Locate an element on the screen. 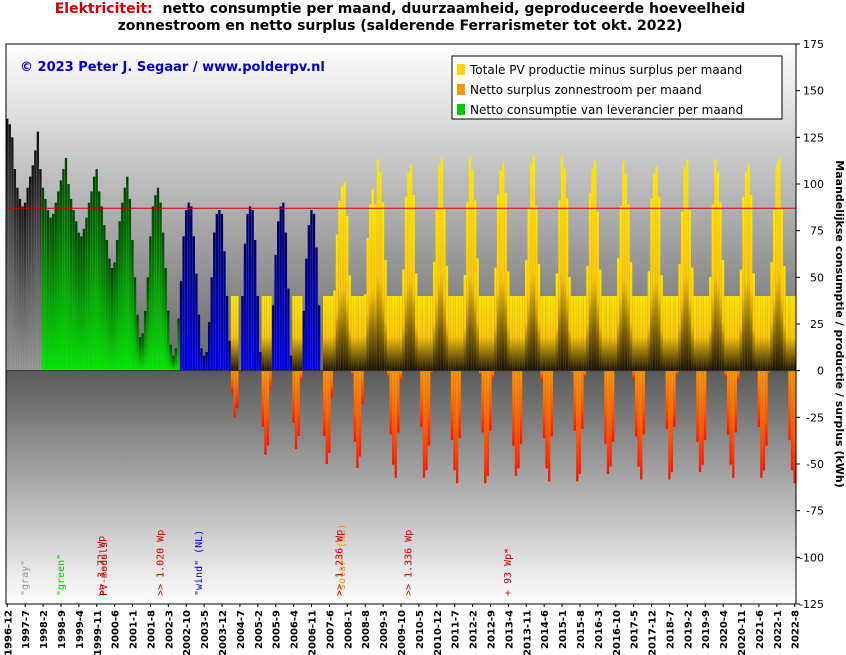 Image resolution: width=846 pixels, height=655 pixels. x-tick-label: 2000-6 is located at coordinates (116, 629).